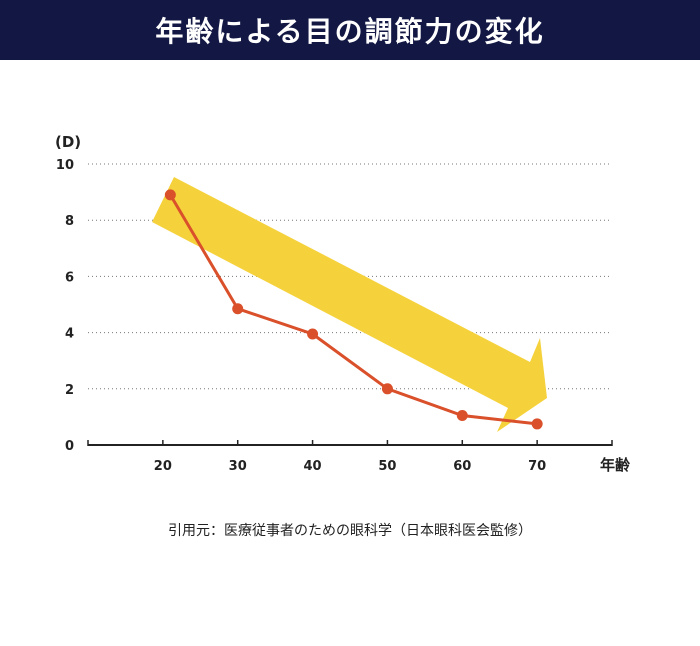  Describe the element at coordinates (163, 466) in the screenshot. I see `x-tick-label: 20` at that location.